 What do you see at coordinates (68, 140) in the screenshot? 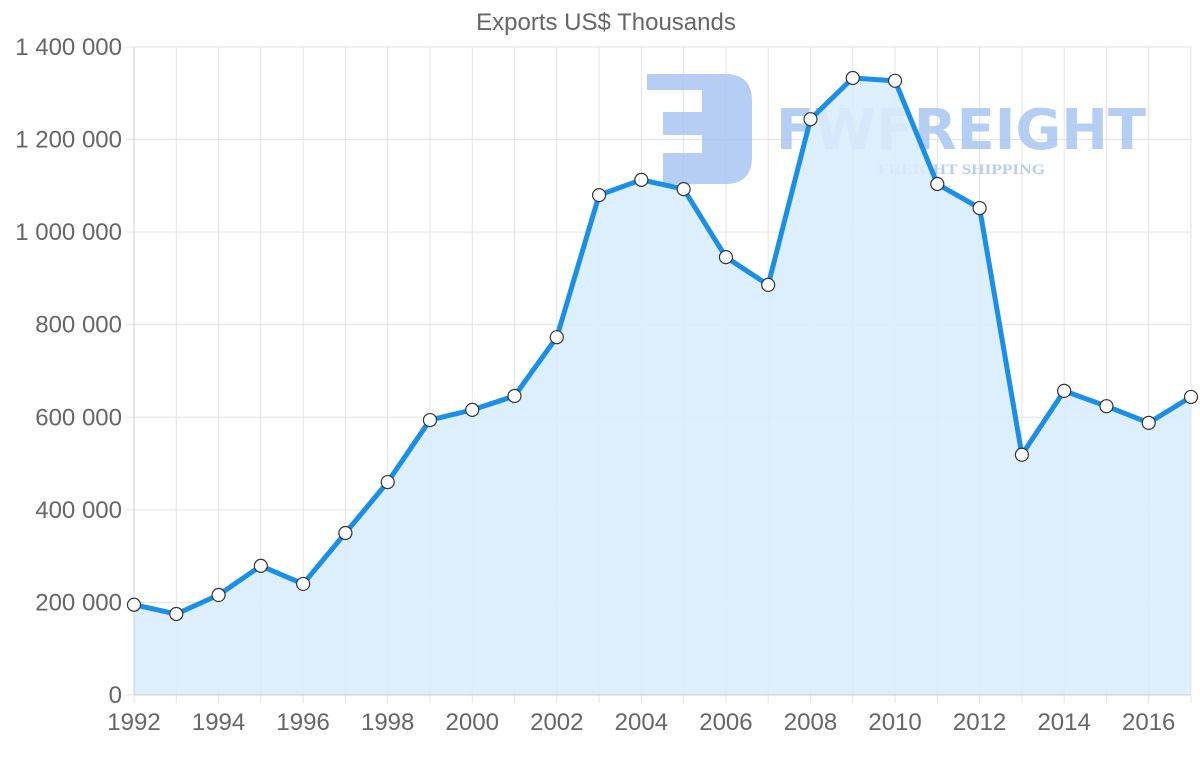
I see `y-tick-label: 1 200 000` at bounding box center [68, 140].